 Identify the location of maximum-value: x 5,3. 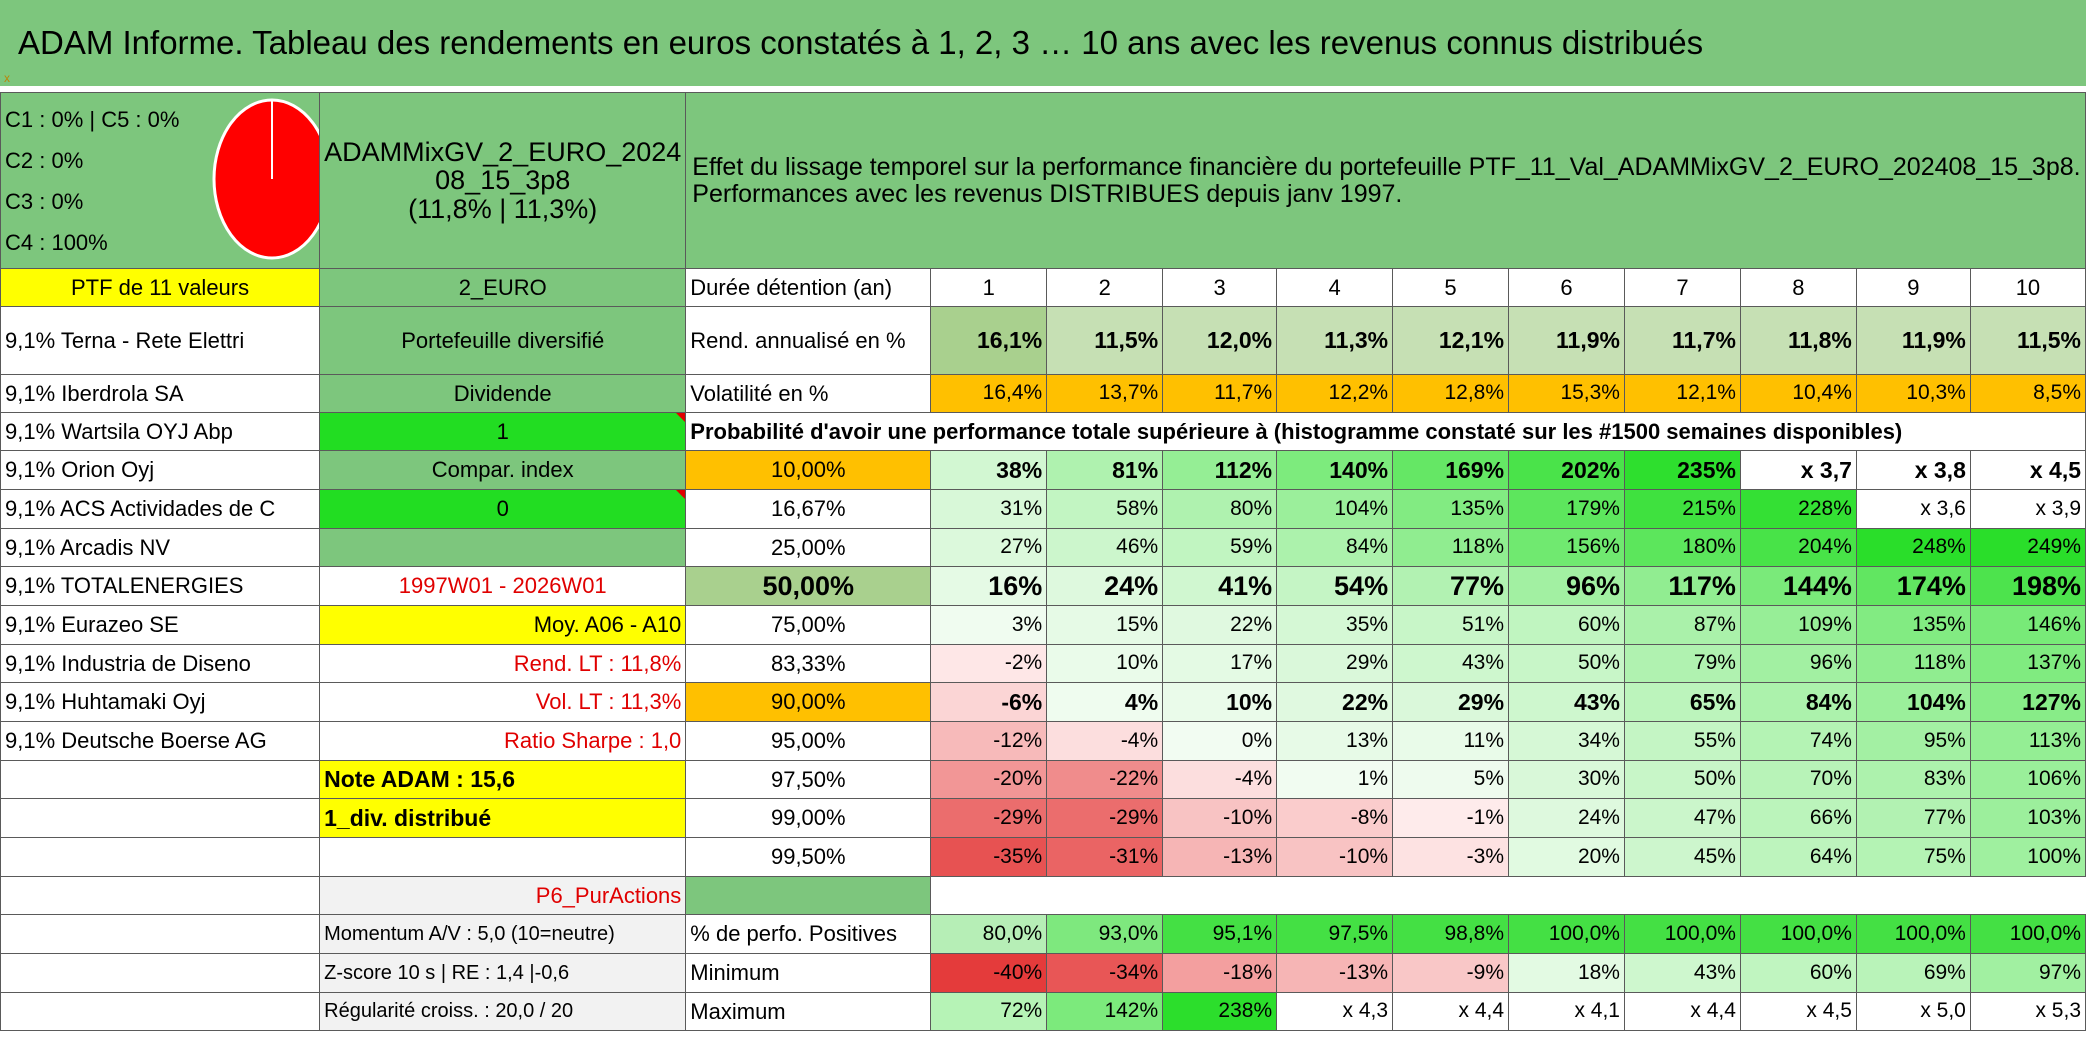
(2027, 1011).